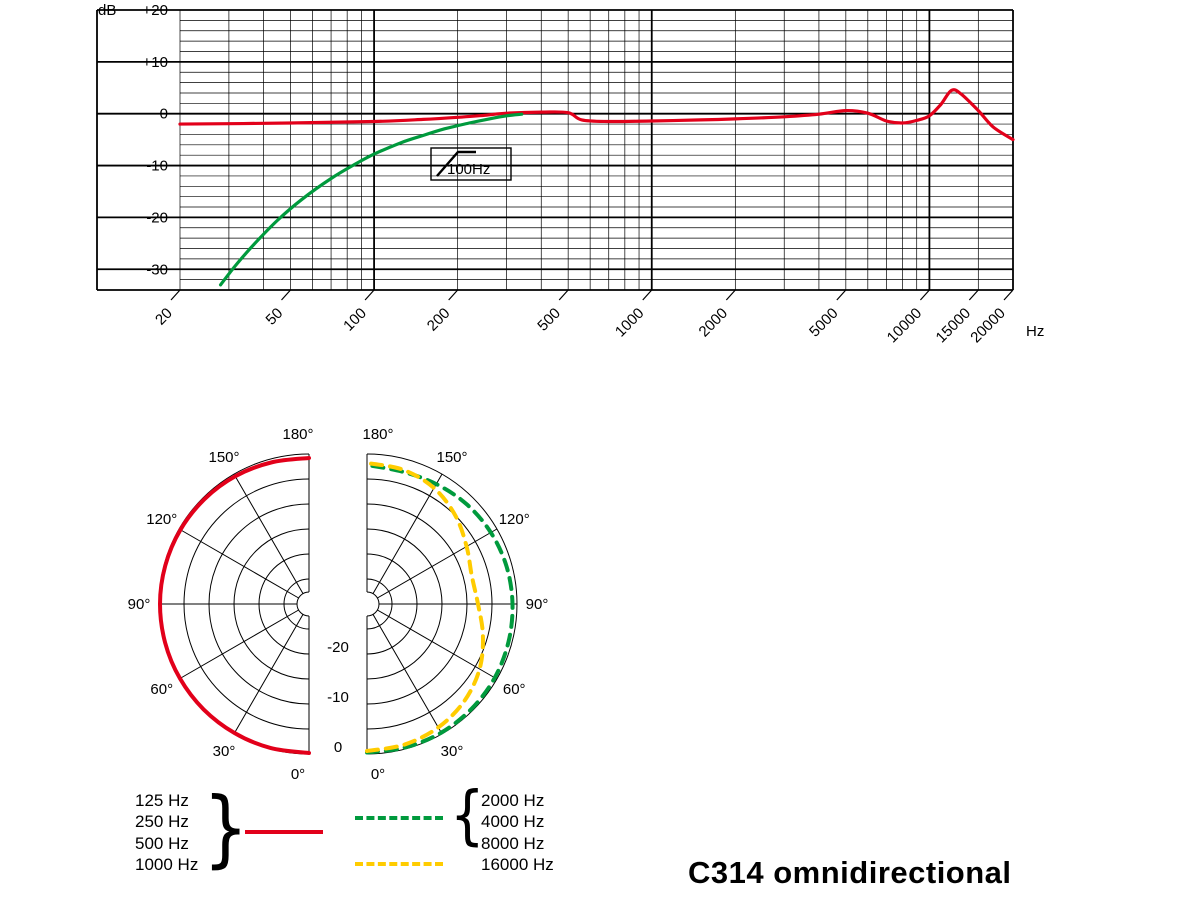  Describe the element at coordinates (164, 317) in the screenshot. I see `x-tick-label: 20` at that location.